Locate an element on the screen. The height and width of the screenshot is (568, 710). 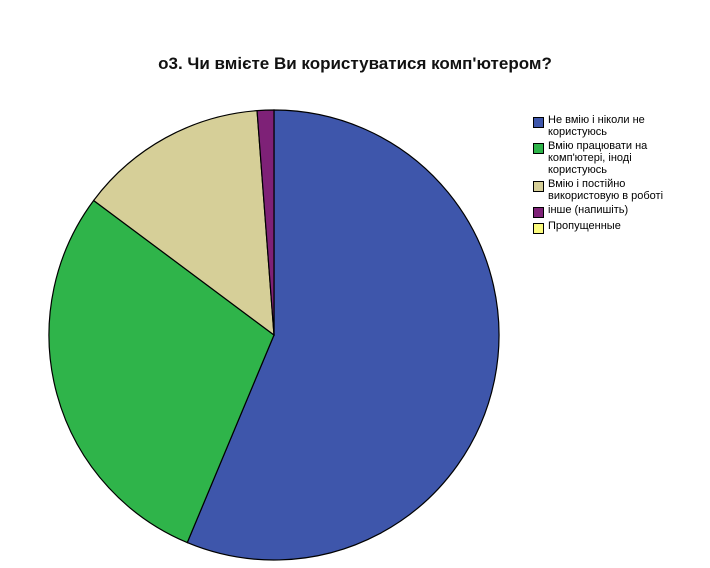
legend-label: Вмію і постійно використовую в роботі is located at coordinates (606, 190).